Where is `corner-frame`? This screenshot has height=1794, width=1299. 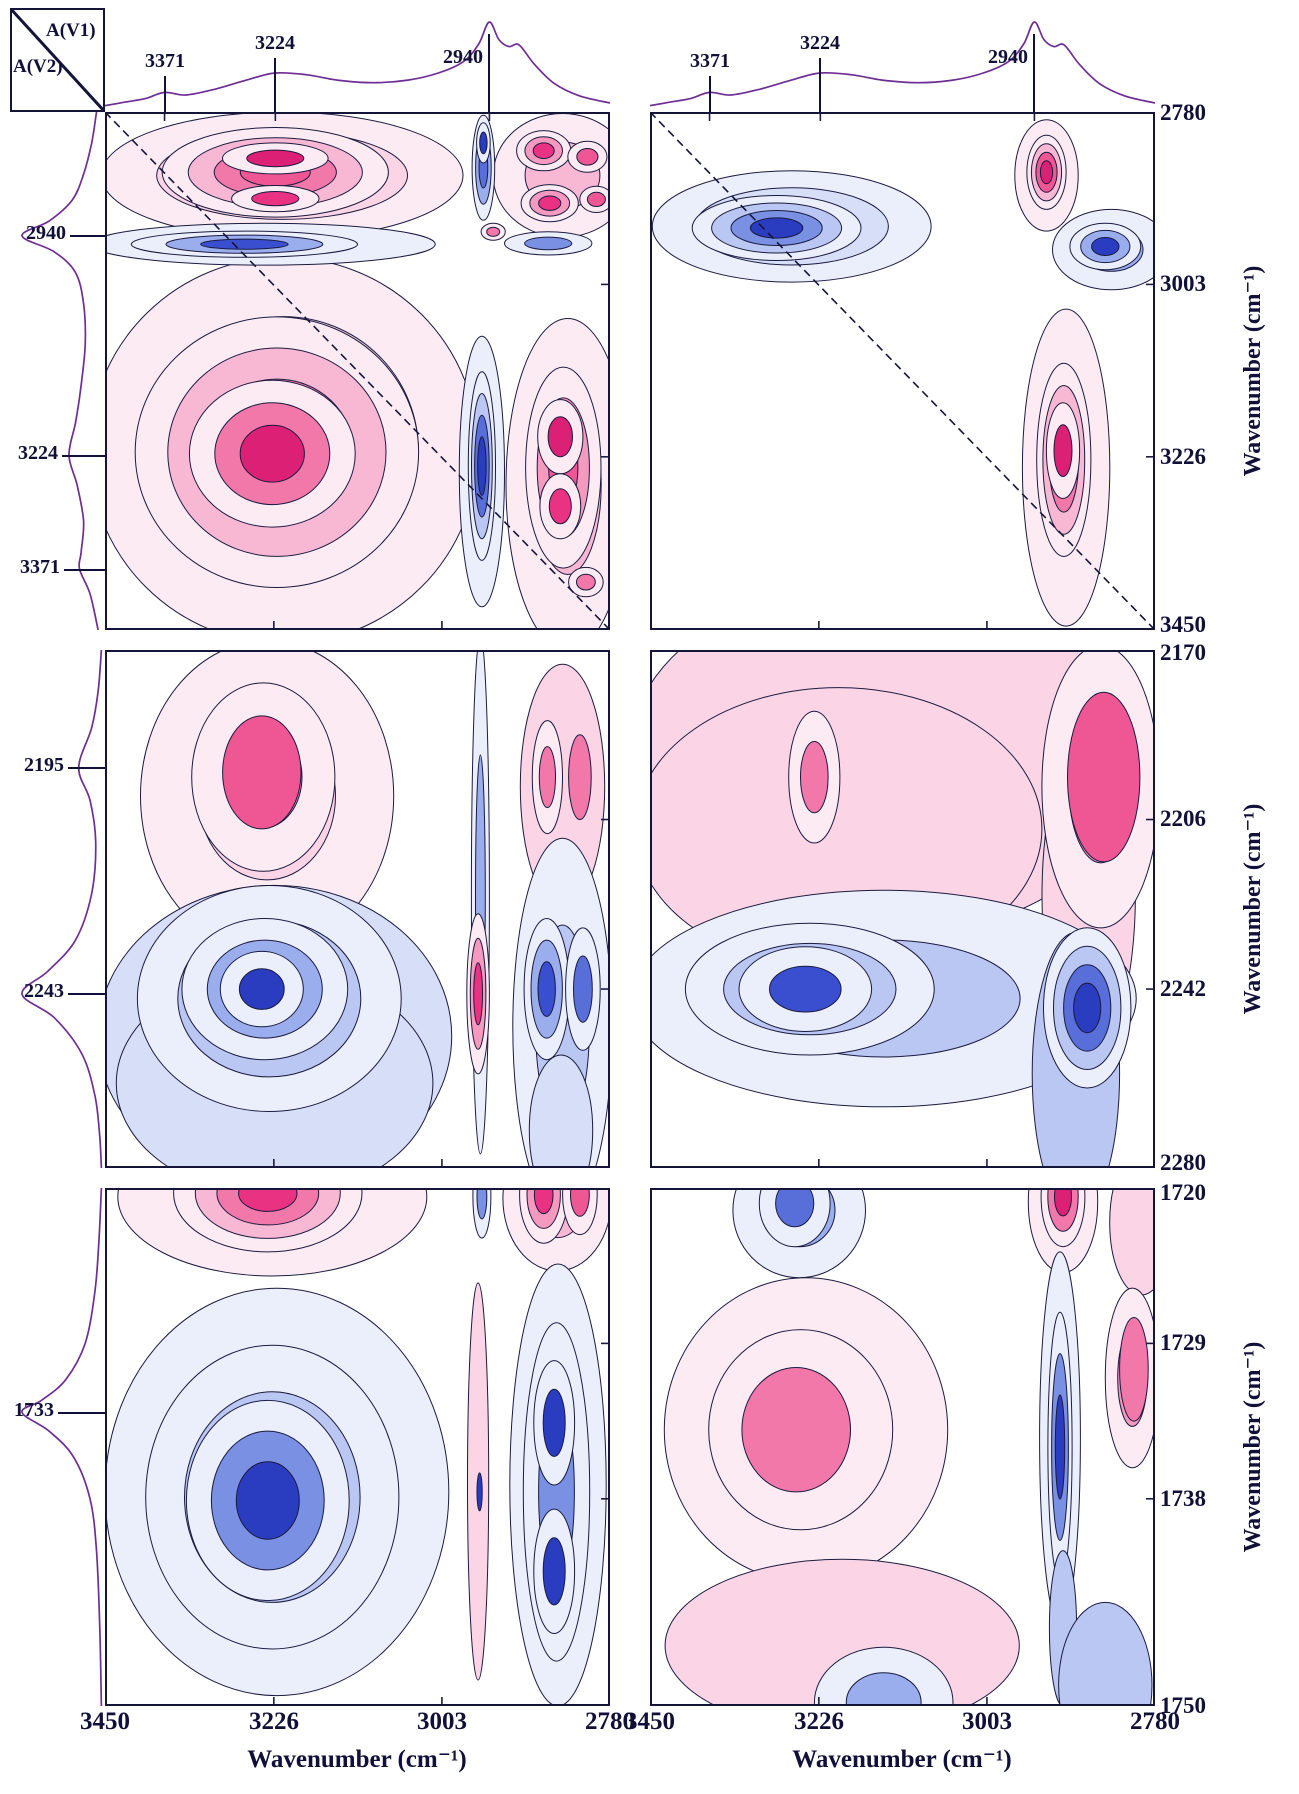
corner-frame is located at coordinates (57, 60).